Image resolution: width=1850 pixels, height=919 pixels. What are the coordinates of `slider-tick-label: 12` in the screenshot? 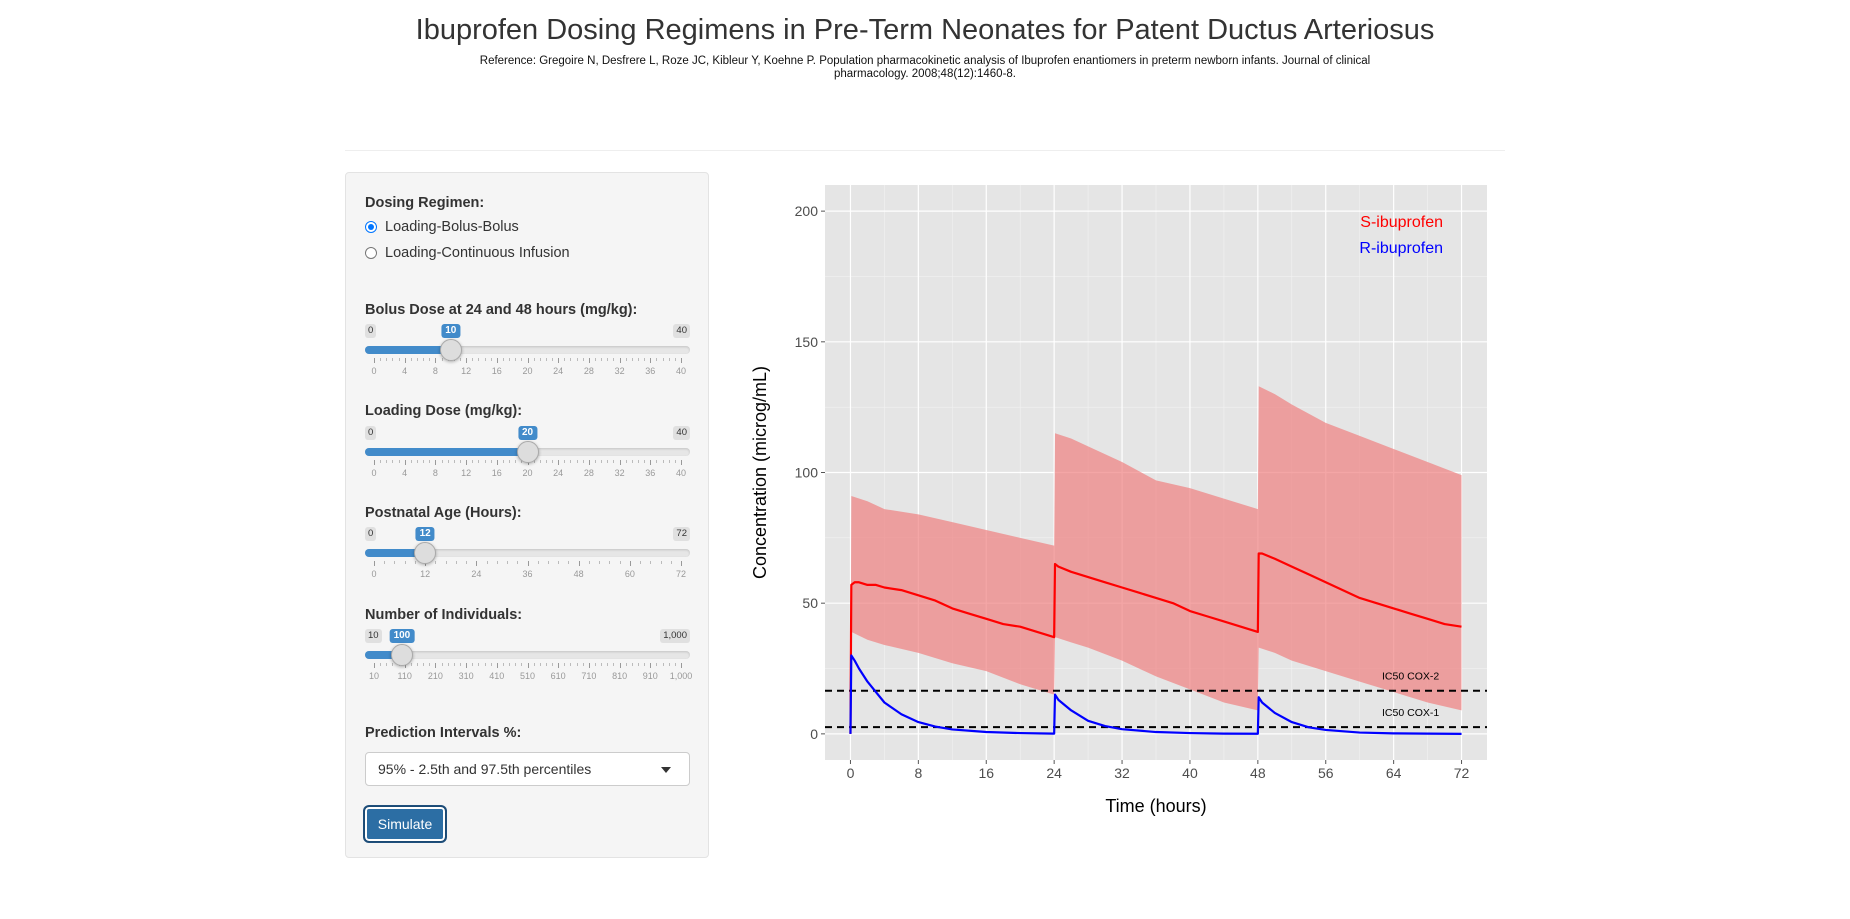 It's located at (466, 473).